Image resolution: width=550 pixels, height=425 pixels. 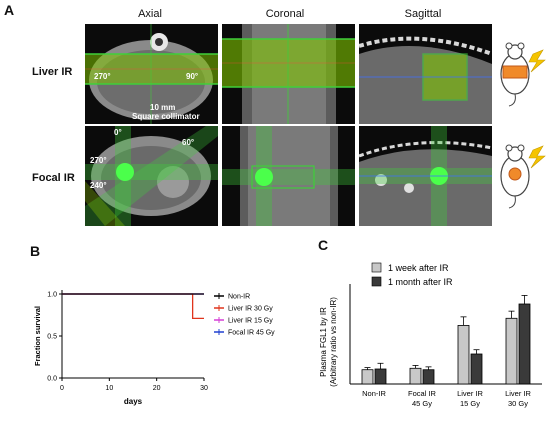 I want to click on legend-label: 1 week after IR, so click(x=418, y=268).